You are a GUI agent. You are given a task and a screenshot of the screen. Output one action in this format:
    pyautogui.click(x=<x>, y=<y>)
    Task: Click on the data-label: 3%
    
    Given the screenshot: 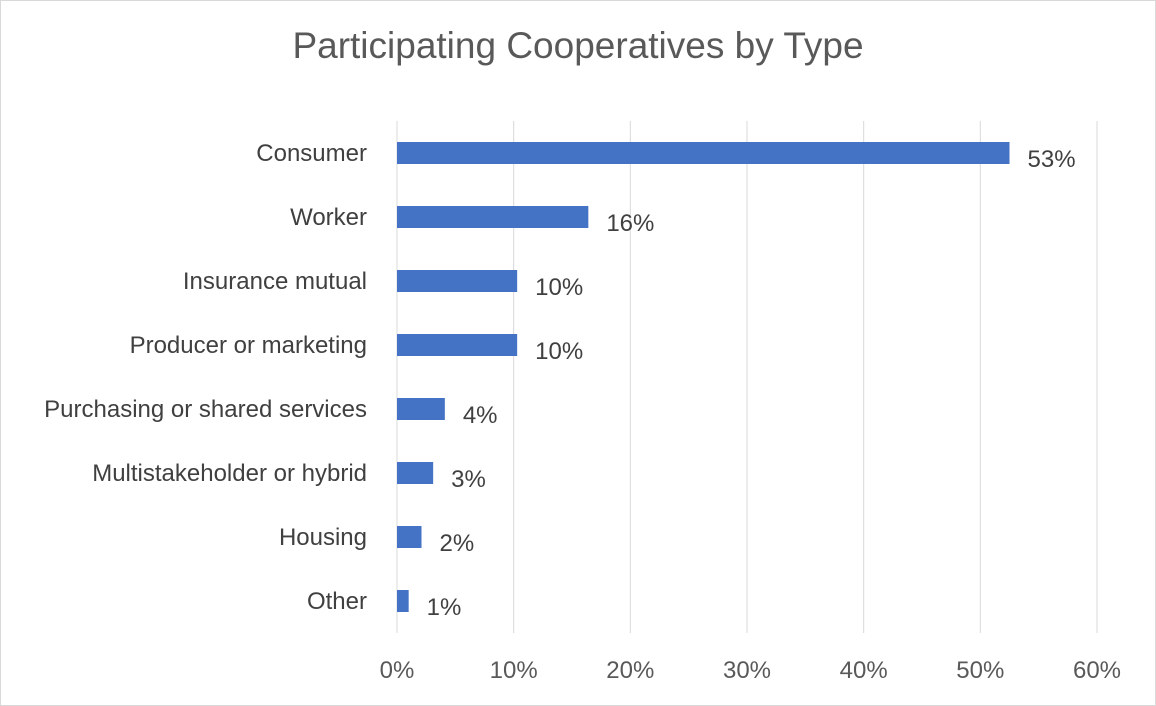 What is the action you would take?
    pyautogui.click(x=468, y=479)
    